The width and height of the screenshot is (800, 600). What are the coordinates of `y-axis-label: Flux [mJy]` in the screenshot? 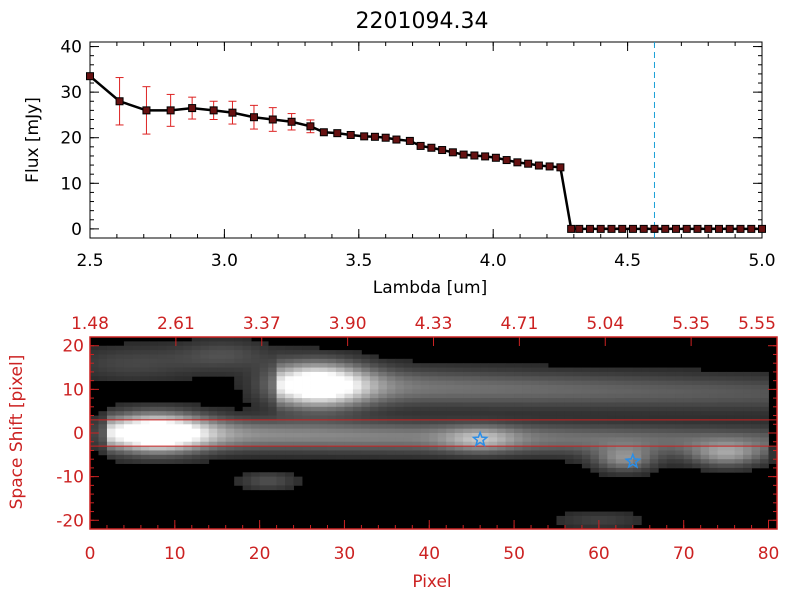 It's located at (33, 140).